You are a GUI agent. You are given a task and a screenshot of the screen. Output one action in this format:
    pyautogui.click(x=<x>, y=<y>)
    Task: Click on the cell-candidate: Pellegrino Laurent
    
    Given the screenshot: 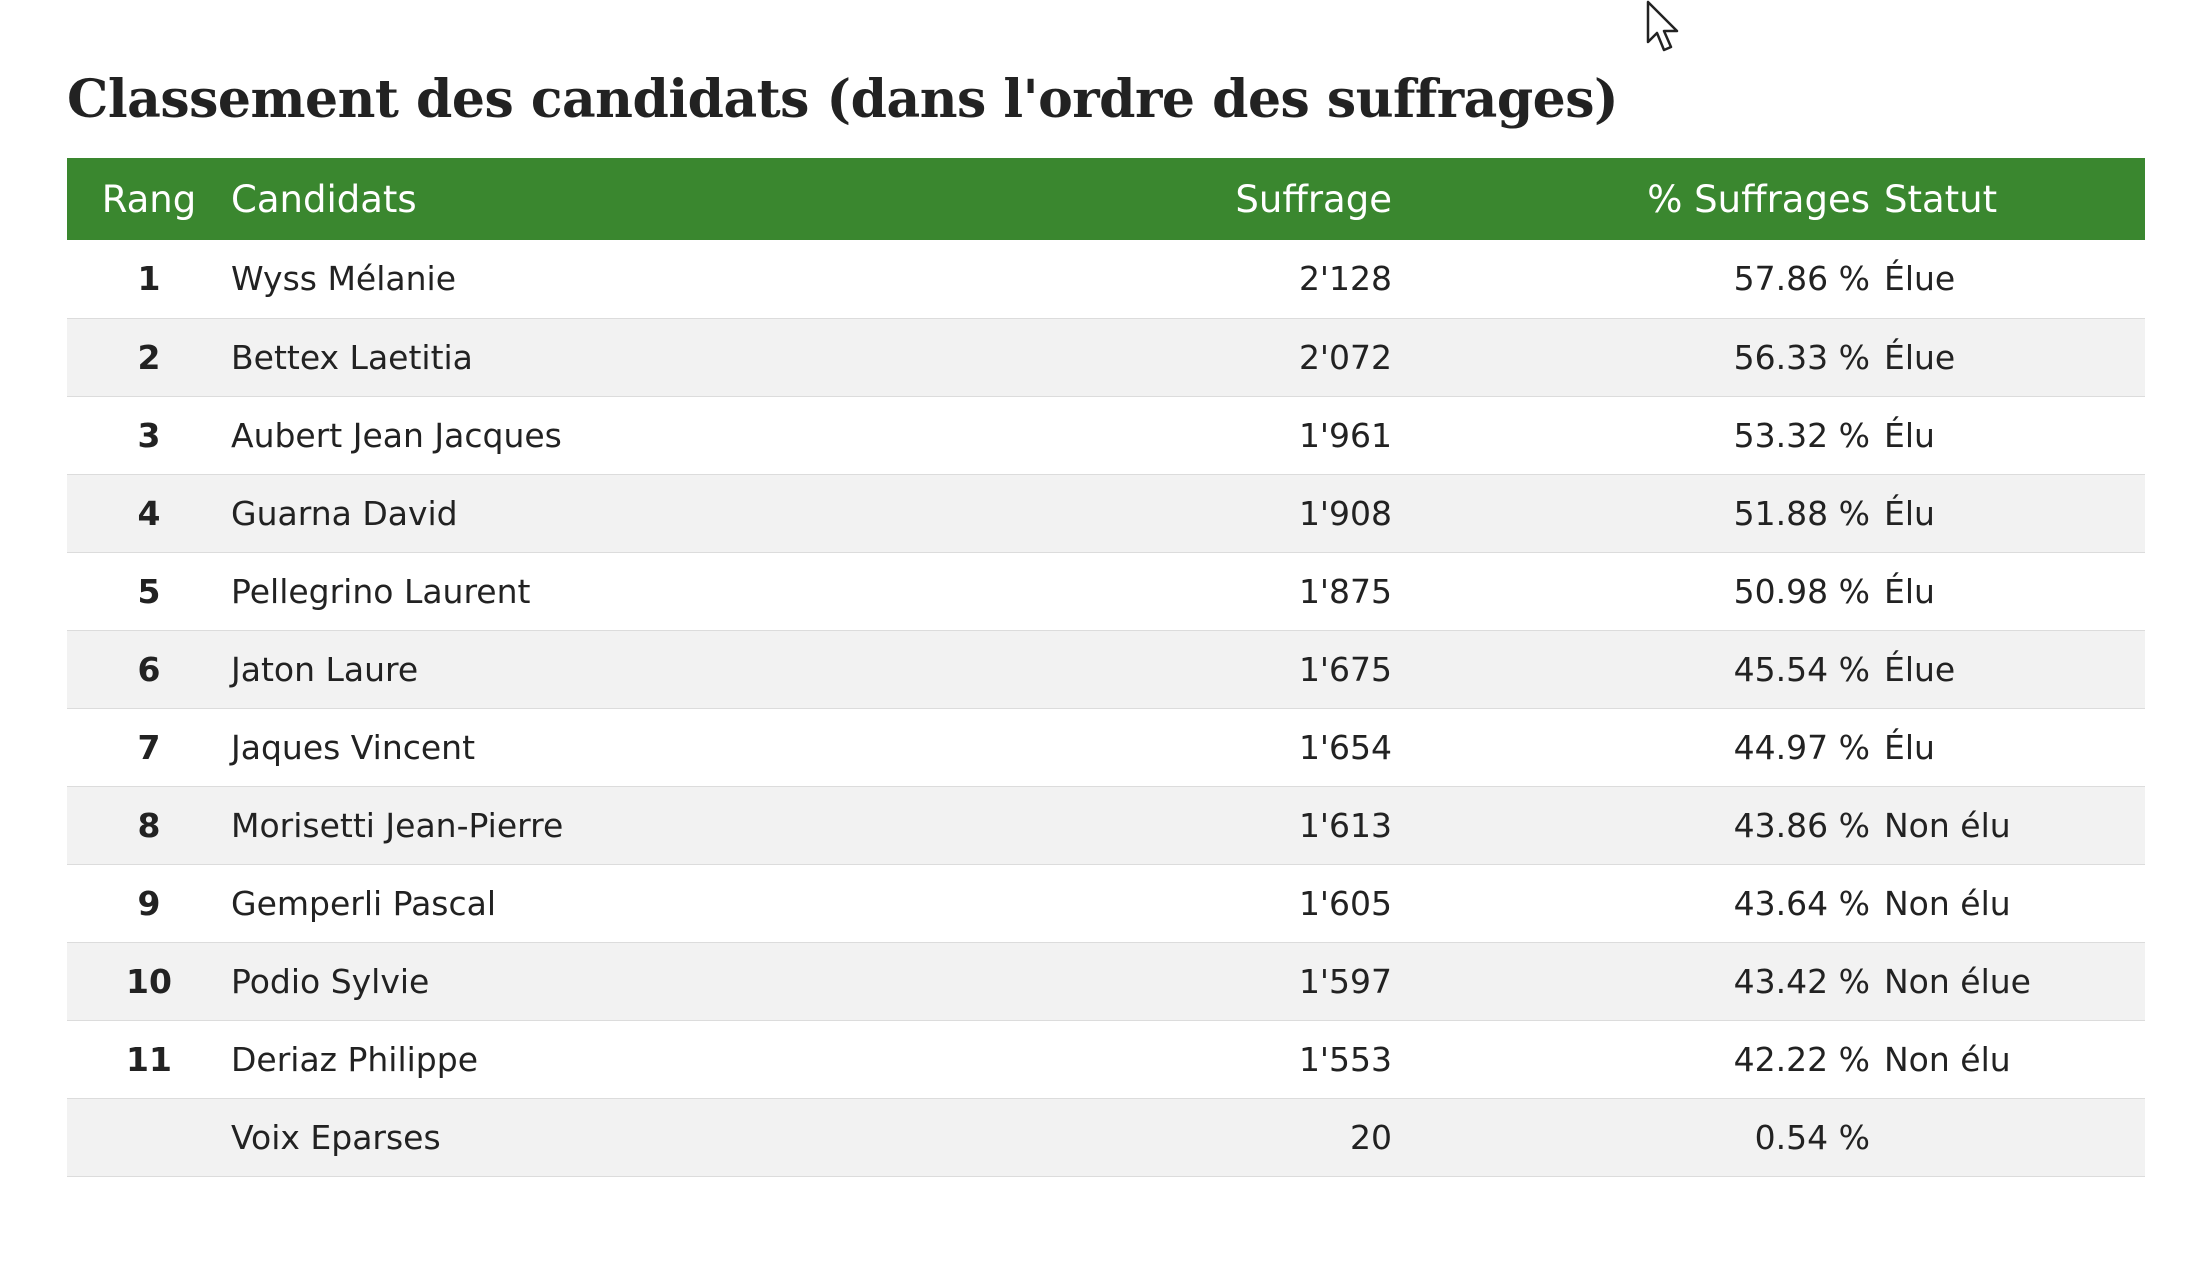 What is the action you would take?
    pyautogui.click(x=381, y=591)
    